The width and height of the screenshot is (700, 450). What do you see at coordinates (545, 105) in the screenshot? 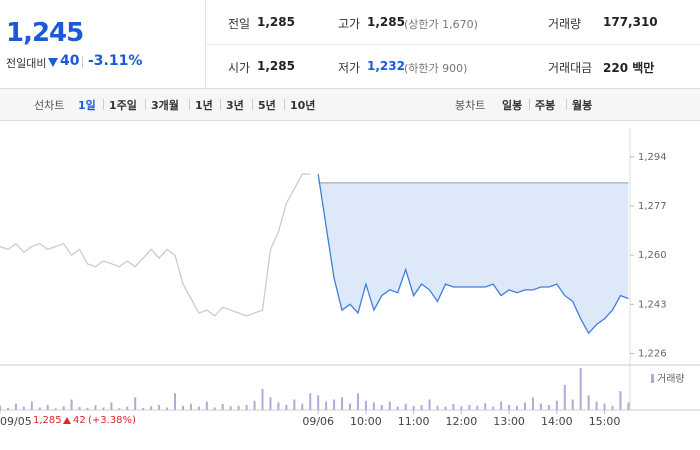
I see `tab: 주봉` at bounding box center [545, 105].